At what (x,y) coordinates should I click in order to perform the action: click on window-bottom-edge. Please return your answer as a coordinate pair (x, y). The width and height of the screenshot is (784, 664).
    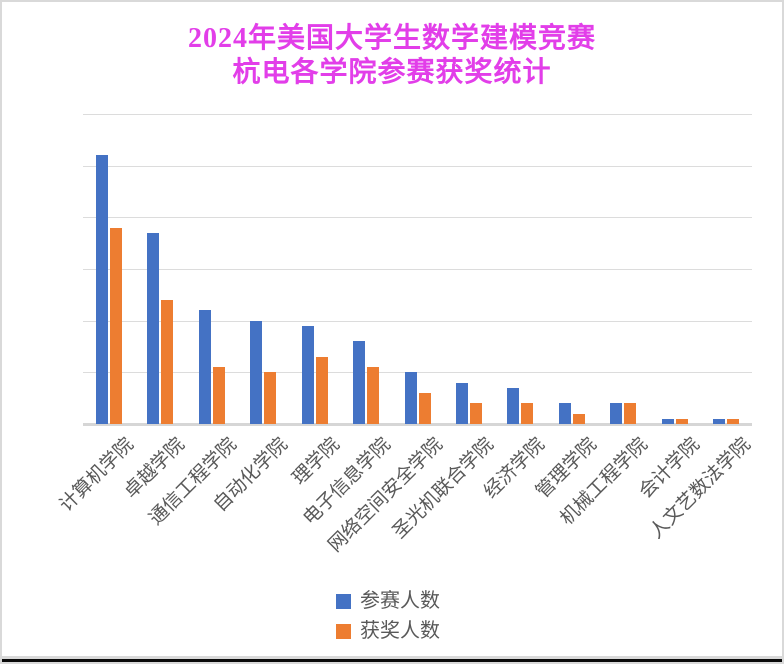
    Looking at the image, I should click on (392, 660).